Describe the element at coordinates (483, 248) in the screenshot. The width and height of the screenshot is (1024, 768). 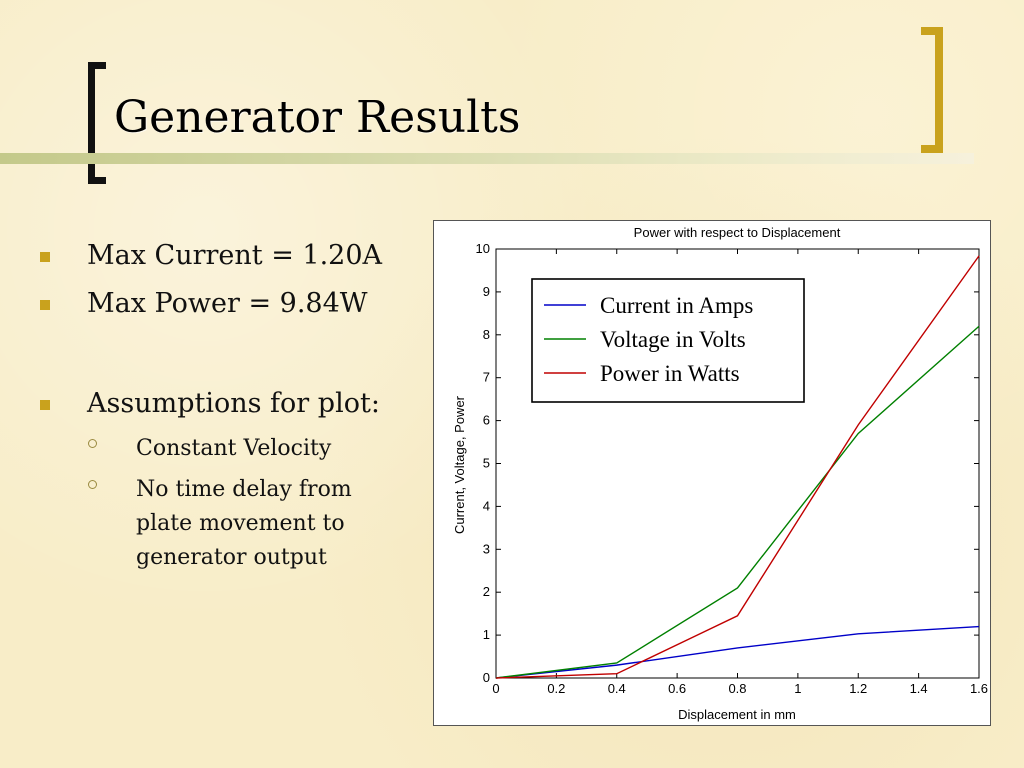
I see `y-tick-label: 10` at that location.